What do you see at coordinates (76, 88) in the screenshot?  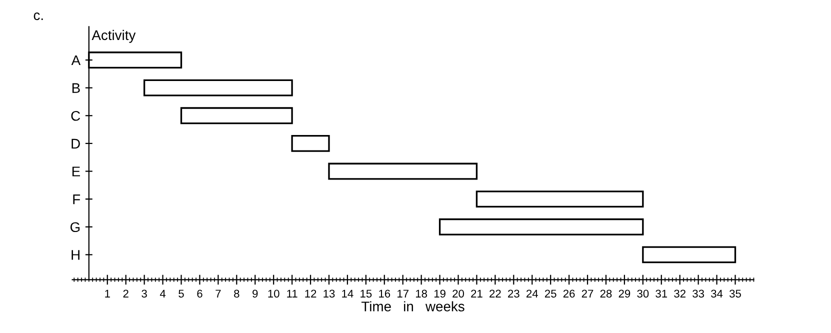 I see `y-tick-label: B` at bounding box center [76, 88].